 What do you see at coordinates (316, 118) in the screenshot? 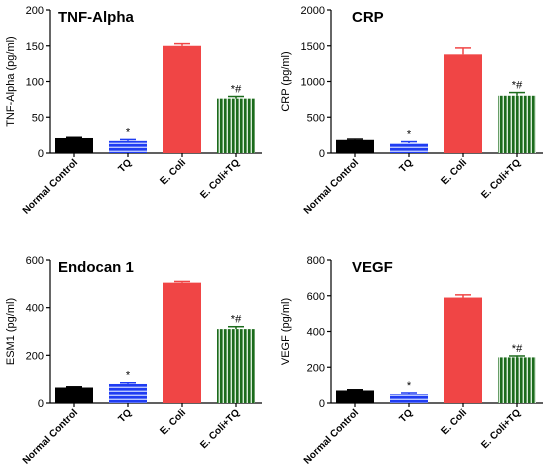
I see `y-tick-label: 500` at bounding box center [316, 118].